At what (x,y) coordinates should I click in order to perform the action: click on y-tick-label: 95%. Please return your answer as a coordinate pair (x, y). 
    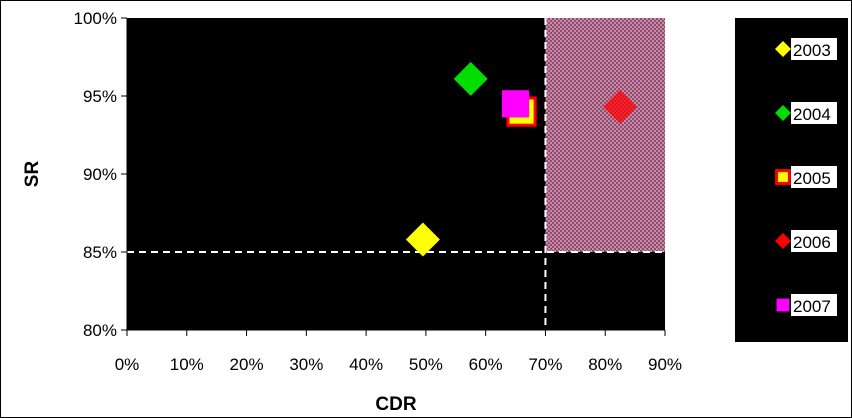
    Looking at the image, I should click on (100, 96).